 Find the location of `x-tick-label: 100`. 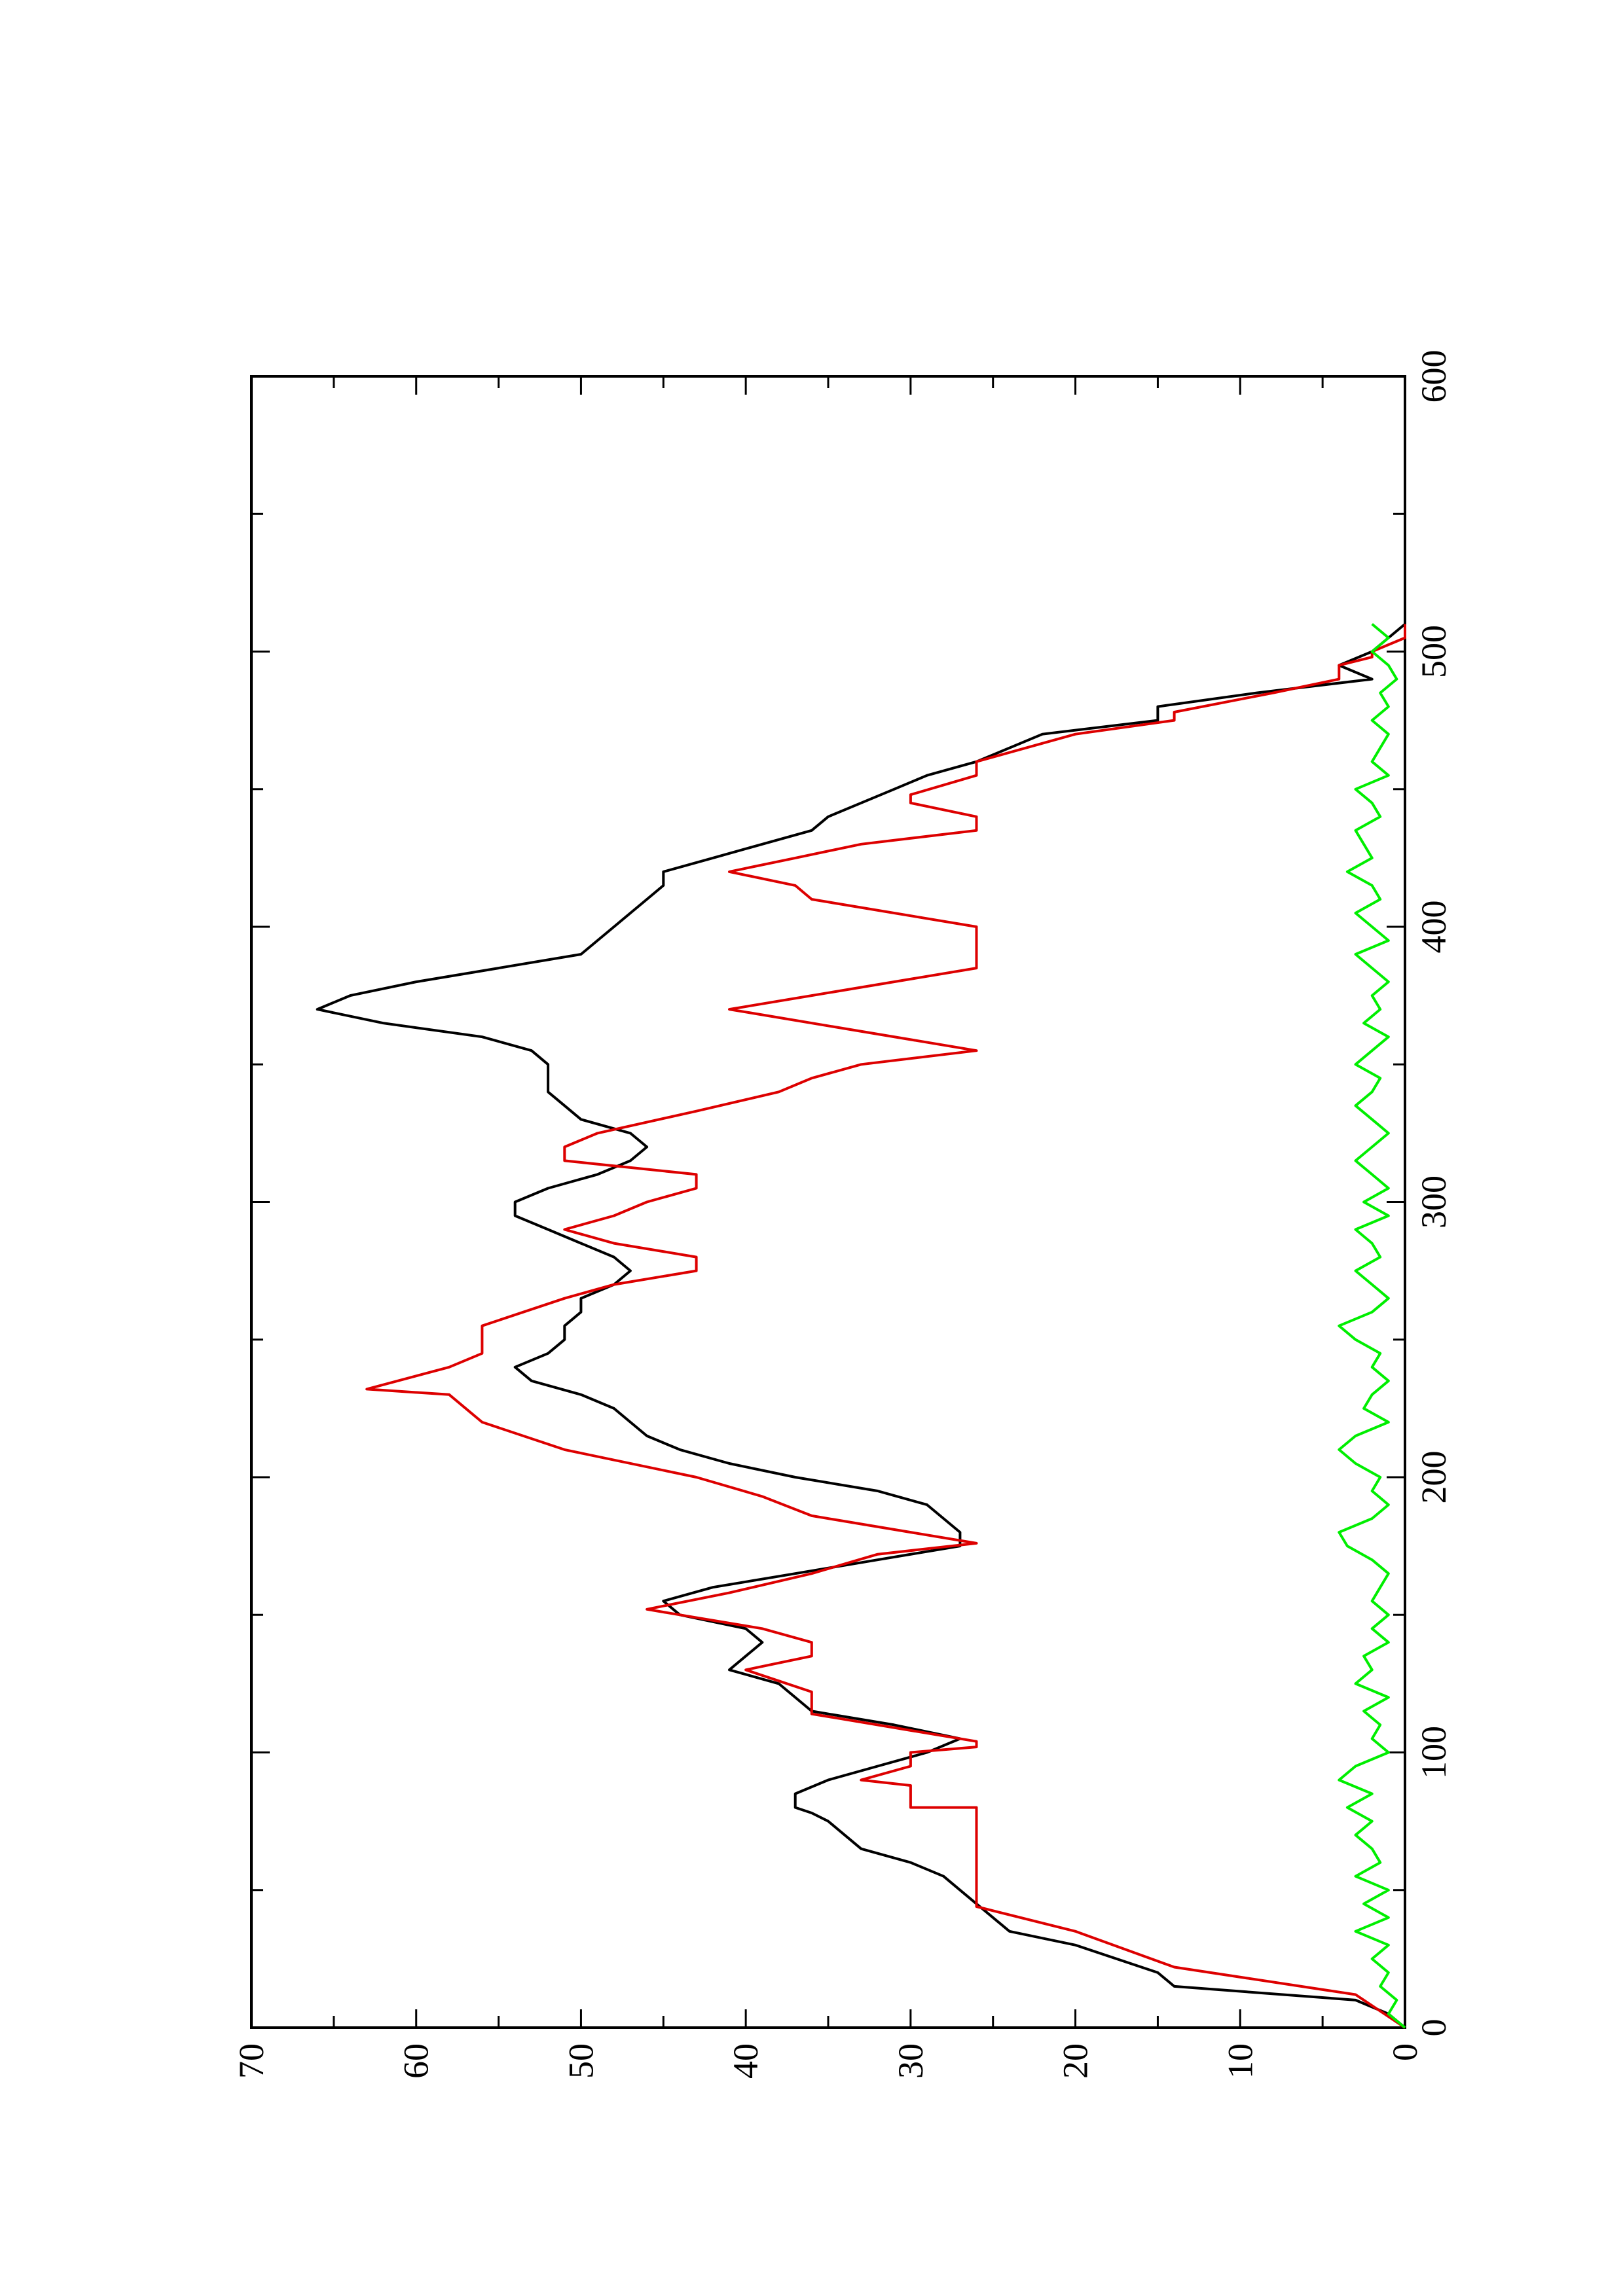

x-tick-label: 100 is located at coordinates (1433, 1752).